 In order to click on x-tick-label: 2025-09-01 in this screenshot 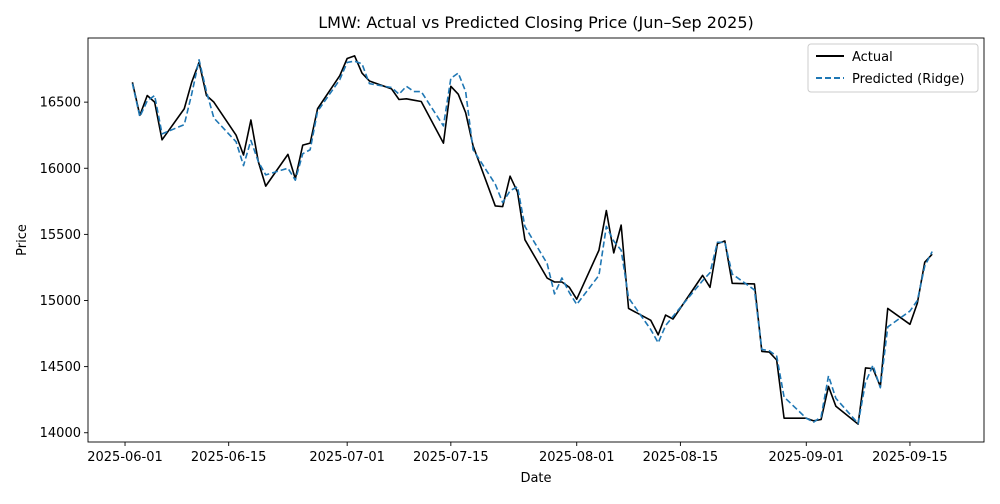, I will do `click(806, 457)`.